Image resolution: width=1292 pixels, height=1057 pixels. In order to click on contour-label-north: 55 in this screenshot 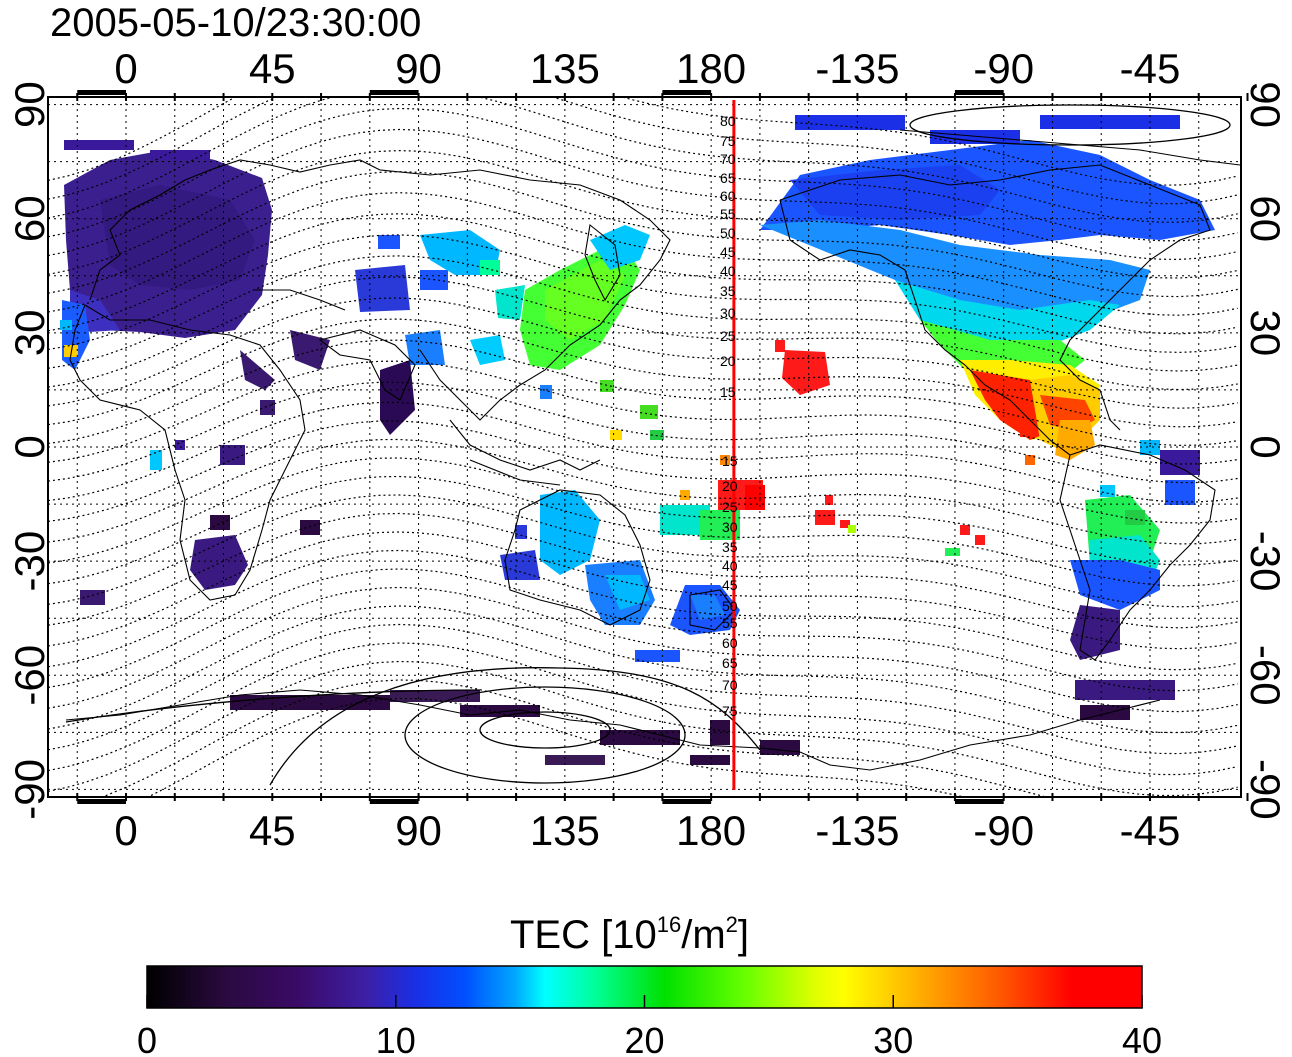, I will do `click(728, 214)`.